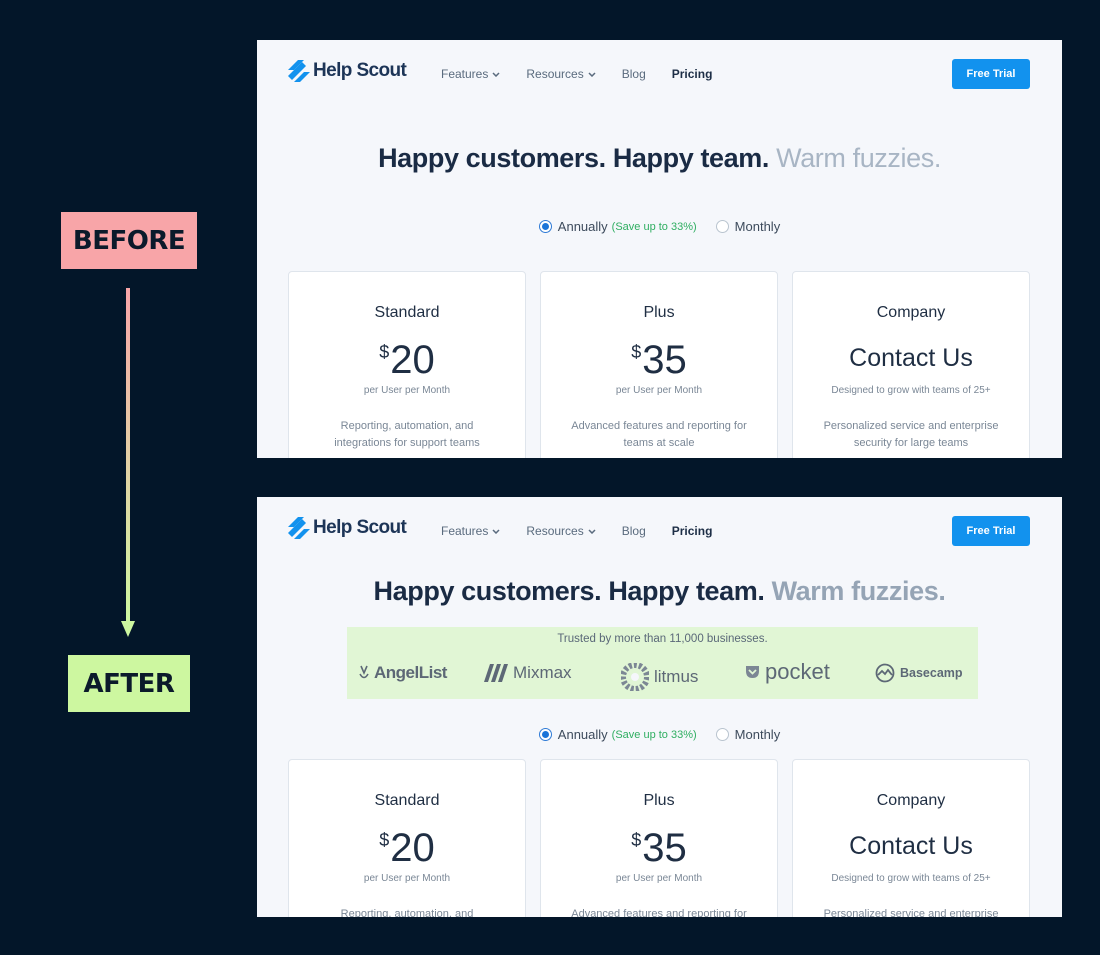 This screenshot has width=1100, height=955. What do you see at coordinates (919, 673) in the screenshot?
I see `brand-basecamp: Basecamp` at bounding box center [919, 673].